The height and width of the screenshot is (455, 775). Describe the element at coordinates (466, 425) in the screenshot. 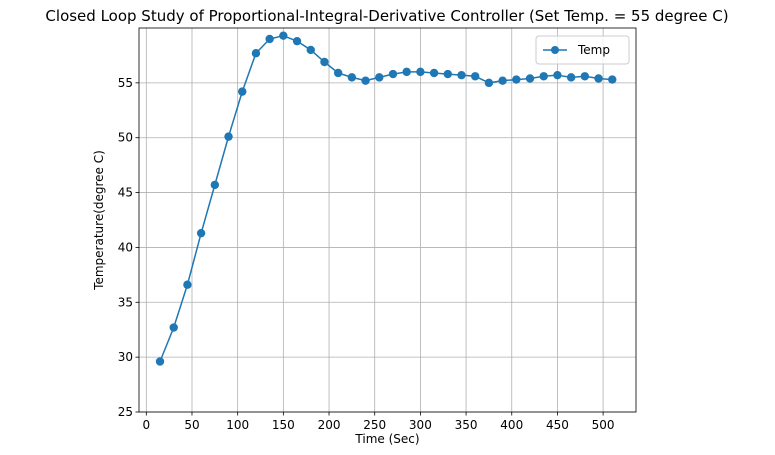

I see `x-tick-label: 350` at that location.